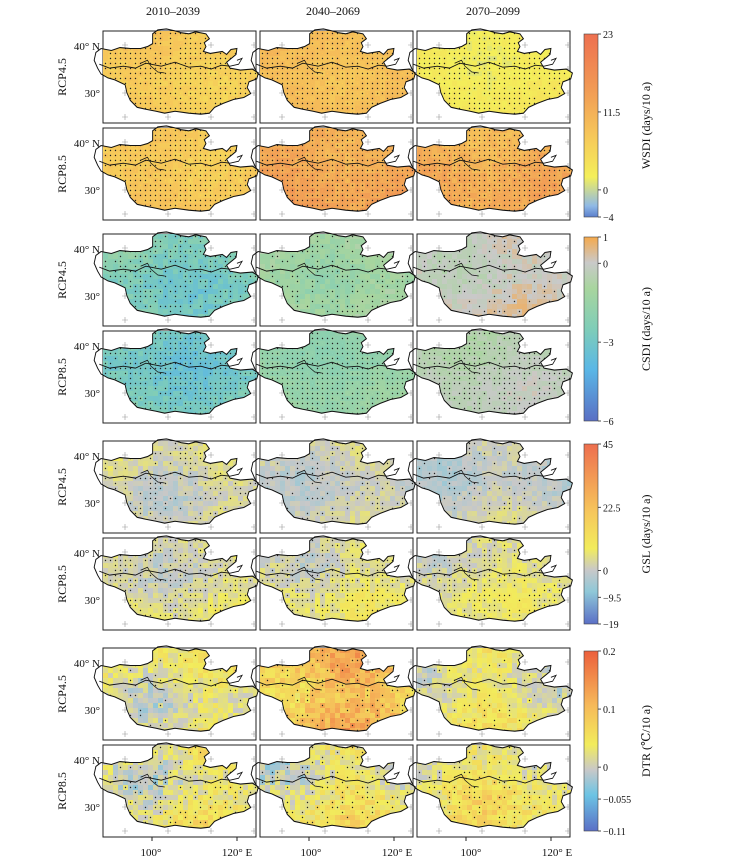 This screenshot has width=732, height=860. I want to click on colorbar-tick-label: −0.055, so click(617, 800).